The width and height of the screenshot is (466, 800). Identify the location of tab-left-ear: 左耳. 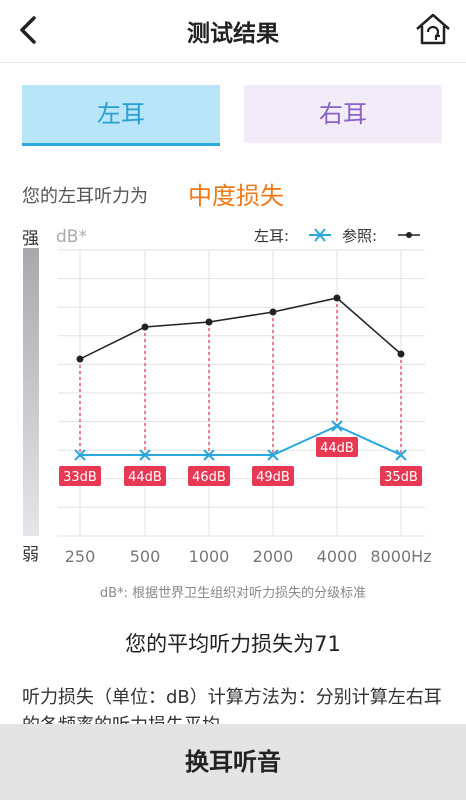
(121, 115).